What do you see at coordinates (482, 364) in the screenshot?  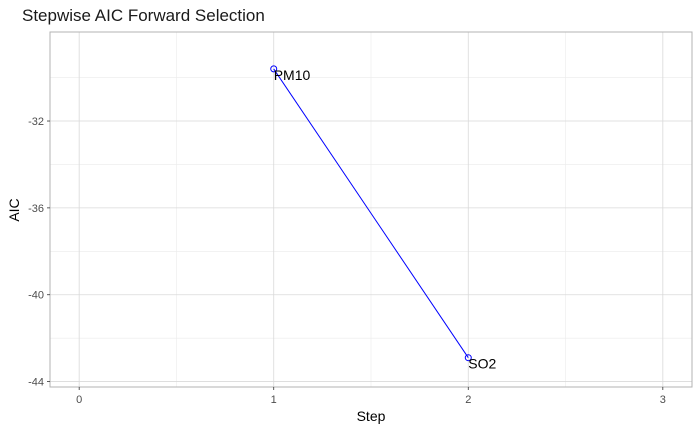 I see `data-point-label: SO2` at bounding box center [482, 364].